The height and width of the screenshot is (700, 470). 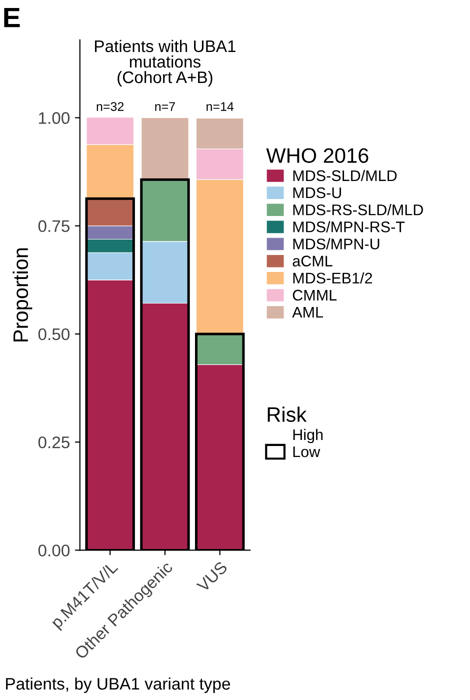 I want to click on legend-label: AML, so click(x=308, y=312).